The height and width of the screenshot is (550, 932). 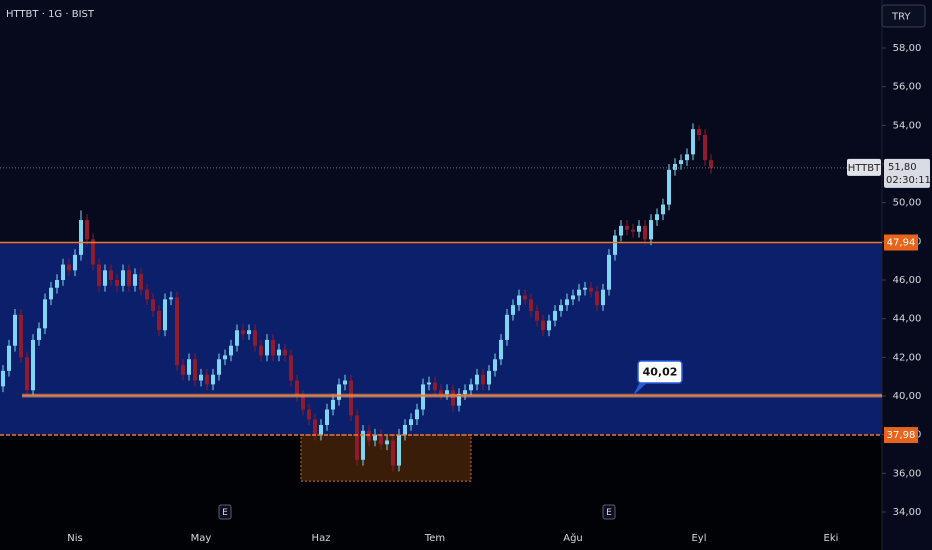 I want to click on currency-button, so click(x=903, y=16).